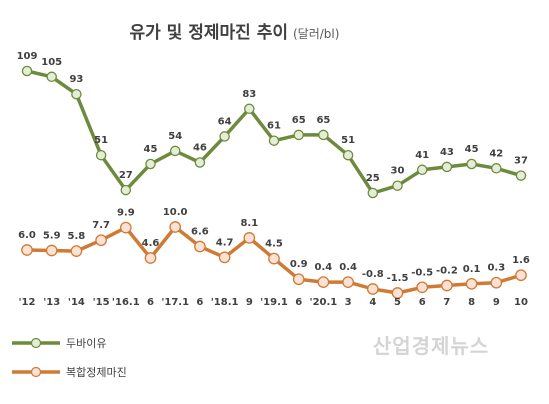 The width and height of the screenshot is (549, 404). Describe the element at coordinates (249, 94) in the screenshot. I see `data-label: 83` at that location.